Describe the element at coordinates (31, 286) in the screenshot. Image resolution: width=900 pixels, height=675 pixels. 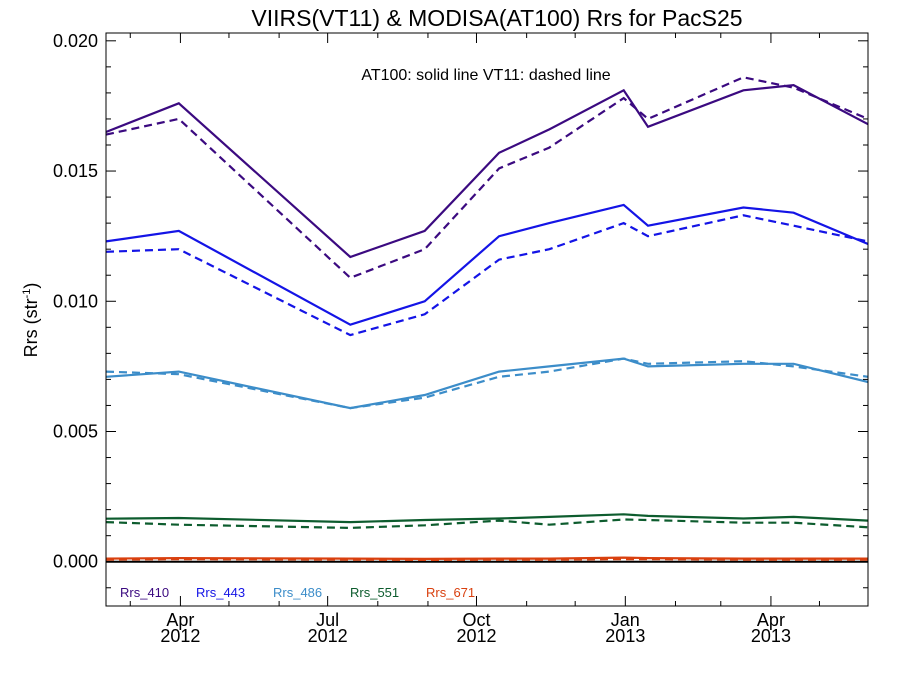
I see `y-axis-label-close: )` at that location.